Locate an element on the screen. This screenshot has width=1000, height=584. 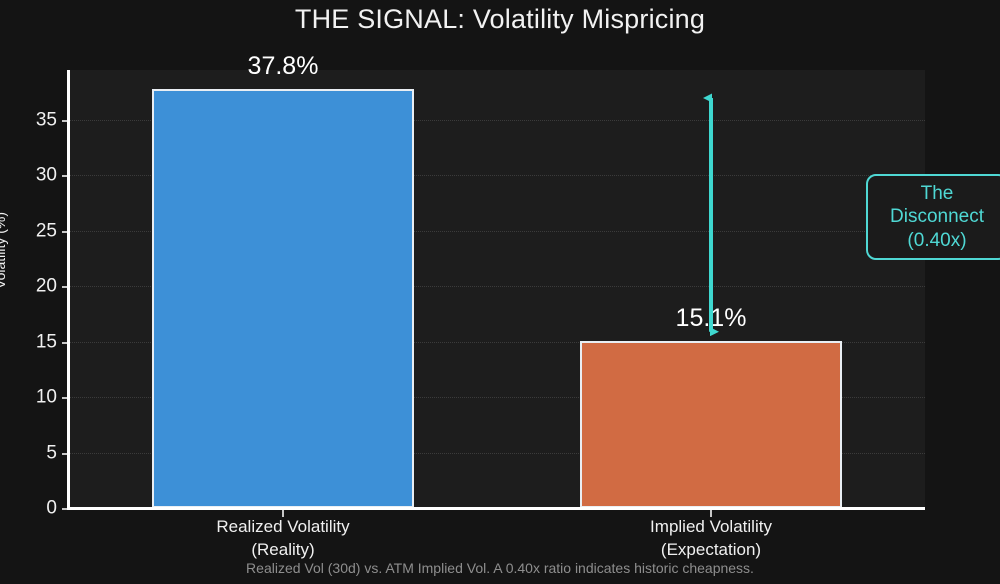
y-tick-label: 20 is located at coordinates (46, 286).